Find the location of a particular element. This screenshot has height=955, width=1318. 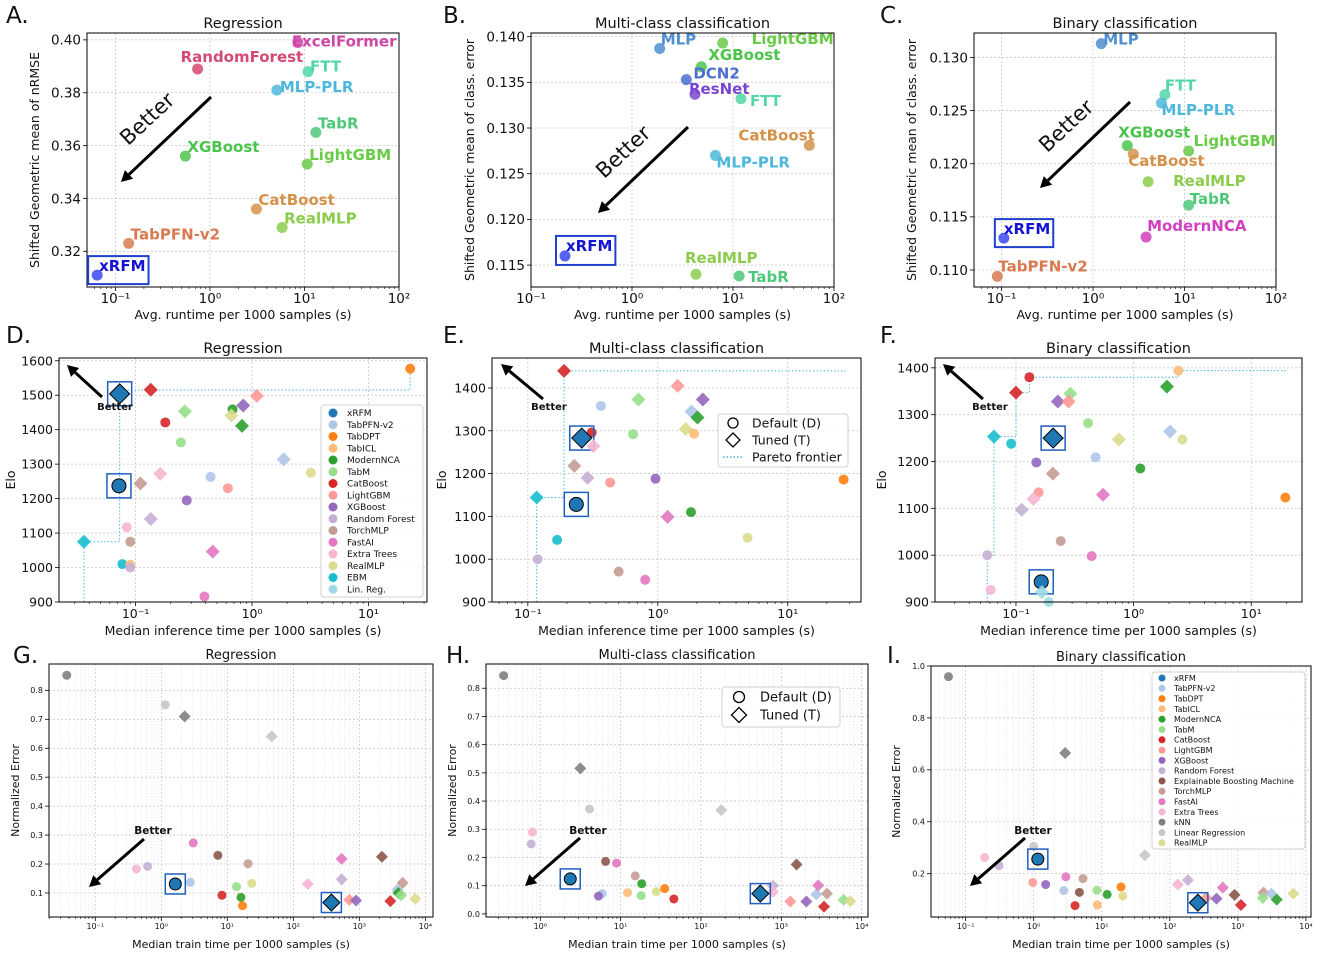

data-label: MLP-PLR is located at coordinates (1198, 110).